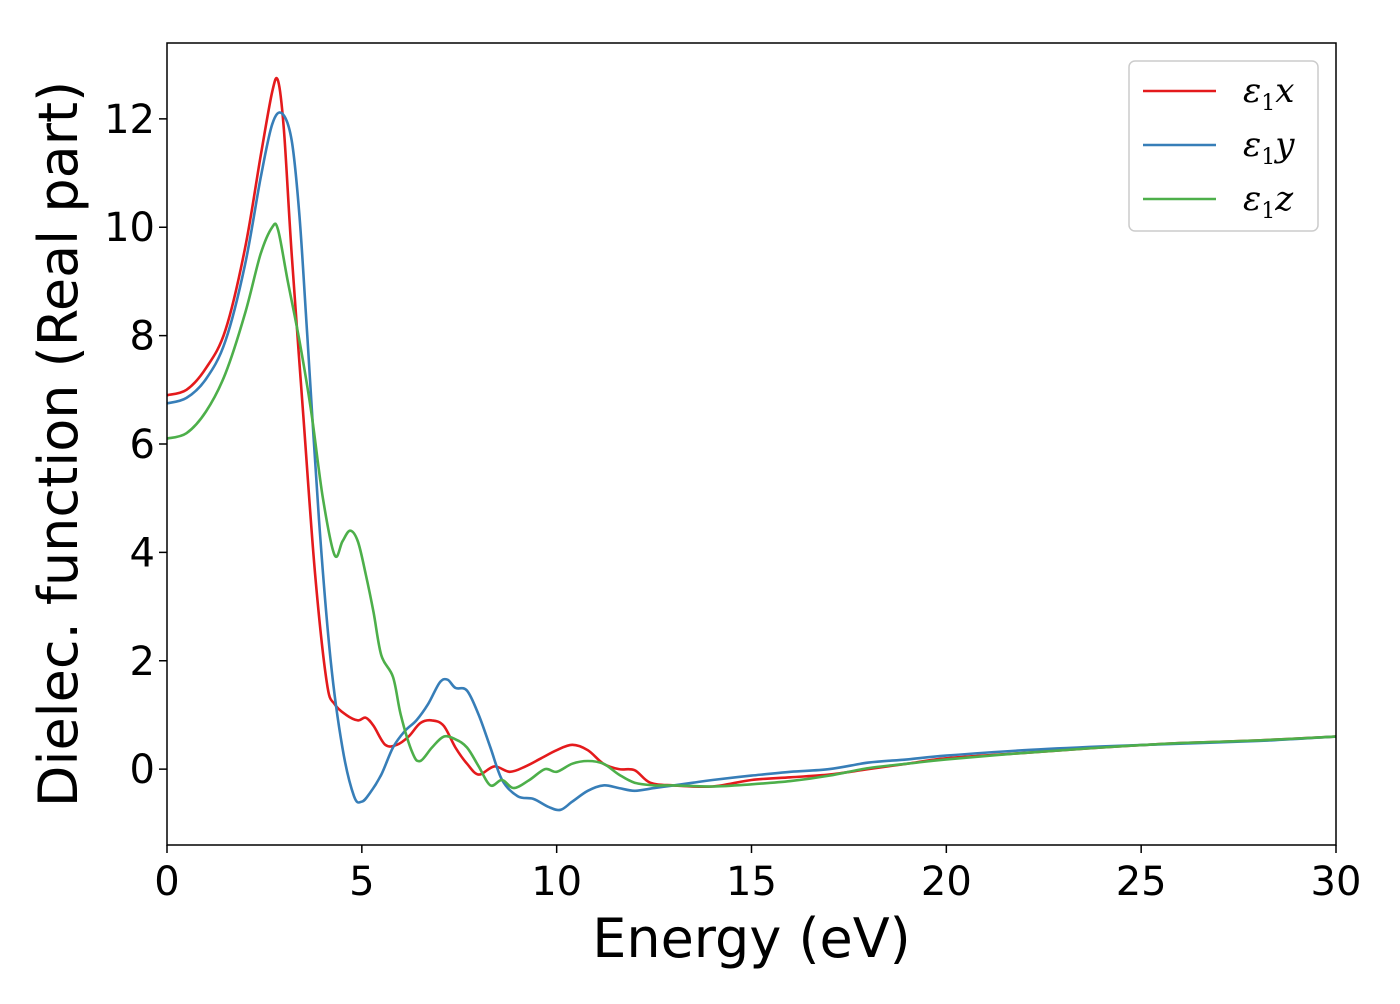  What do you see at coordinates (142, 662) in the screenshot?
I see `y-tick-label: 2` at bounding box center [142, 662].